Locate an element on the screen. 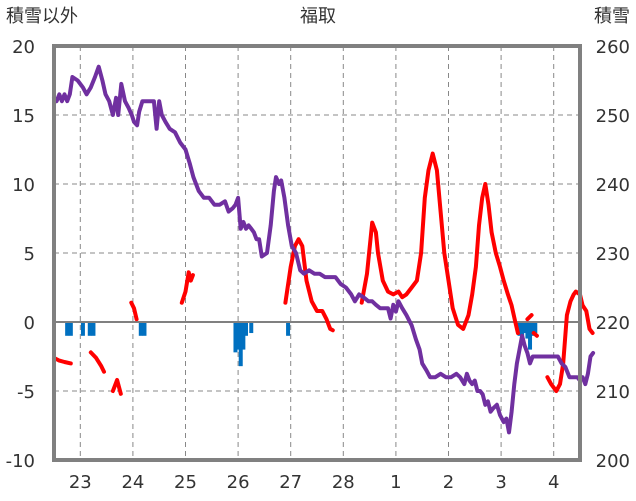  left-y-tick-label: 20 is located at coordinates (23, 47).